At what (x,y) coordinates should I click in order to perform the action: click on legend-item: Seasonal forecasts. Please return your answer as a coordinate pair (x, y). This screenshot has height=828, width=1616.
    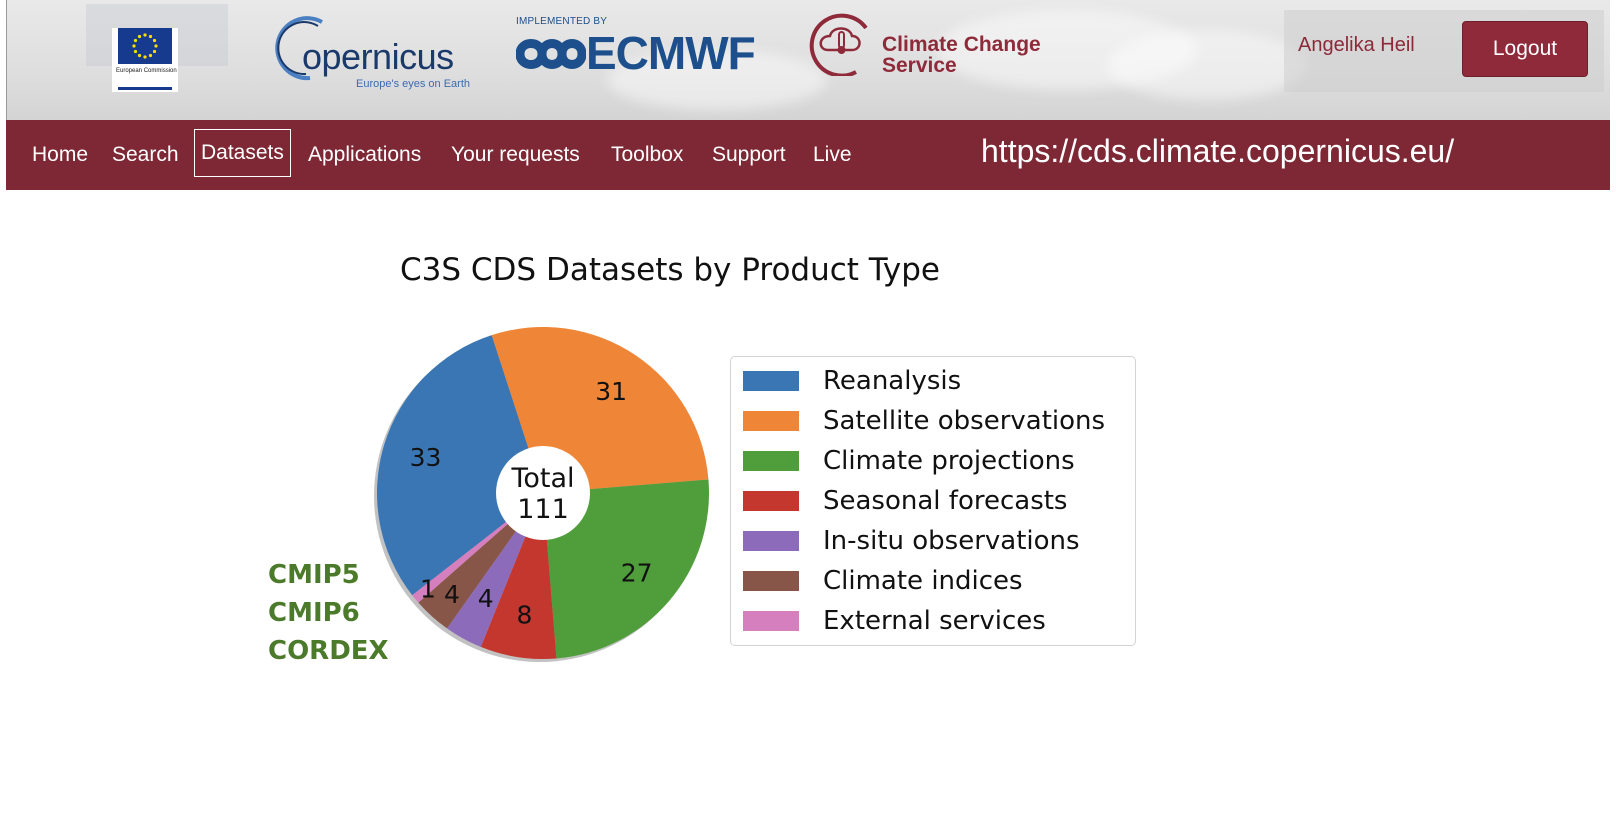
    Looking at the image, I should click on (905, 501).